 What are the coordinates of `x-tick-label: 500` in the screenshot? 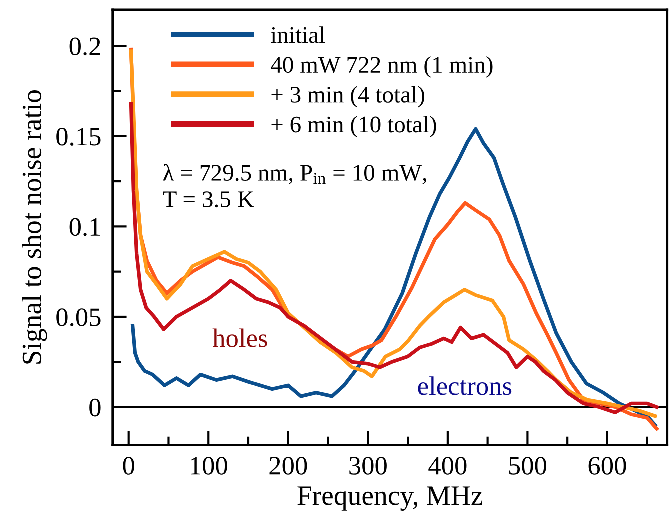 It's located at (527, 466).